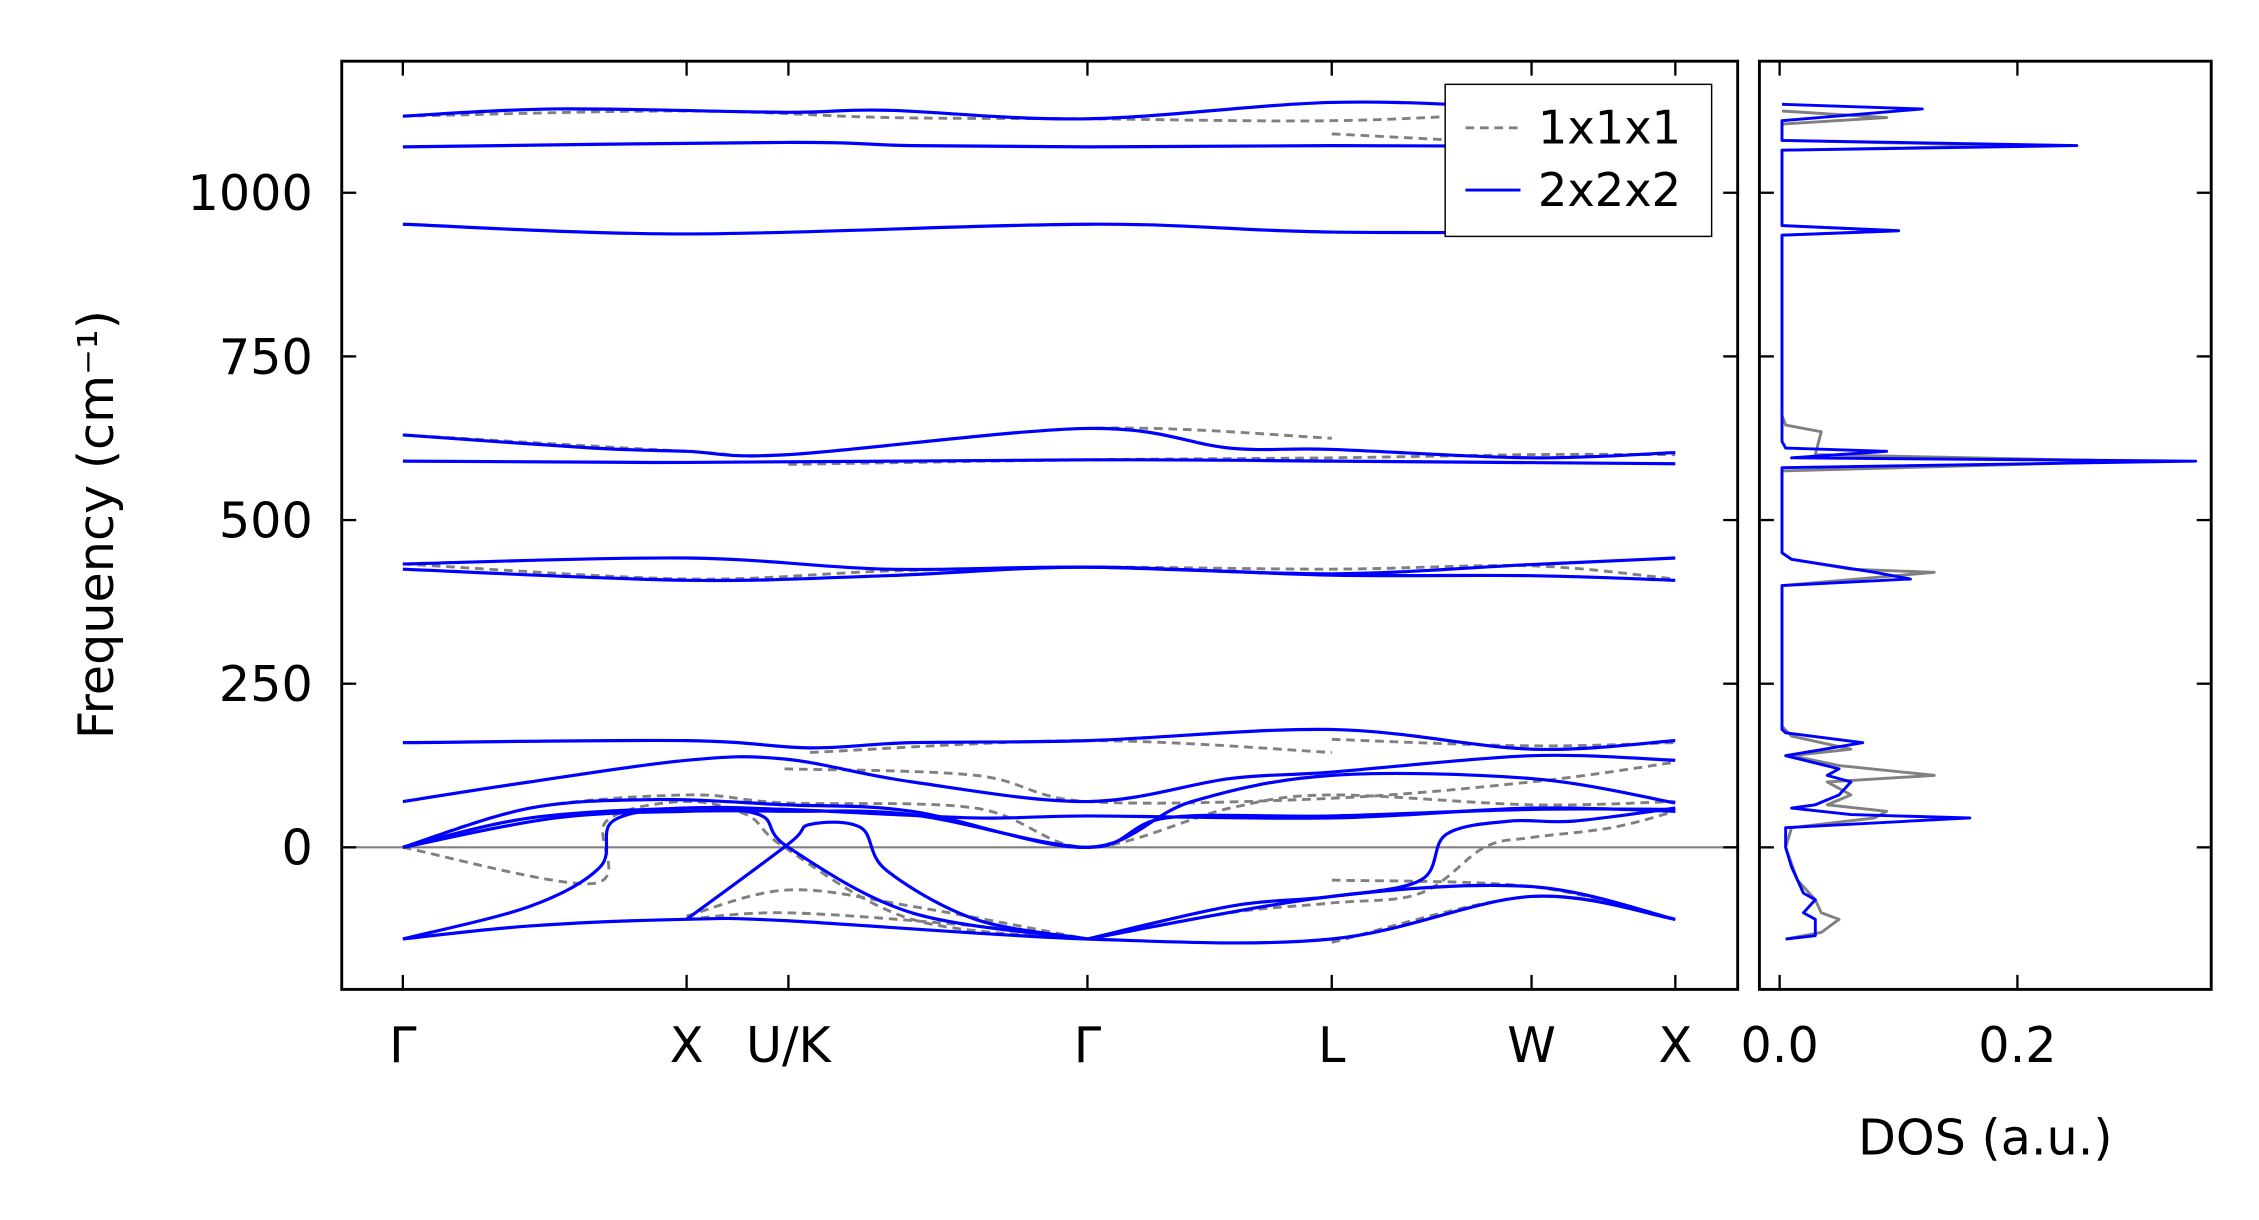 This screenshot has height=1220, width=2259. What do you see at coordinates (1959, 525) in the screenshot?
I see `dos-line-1x1x1` at bounding box center [1959, 525].